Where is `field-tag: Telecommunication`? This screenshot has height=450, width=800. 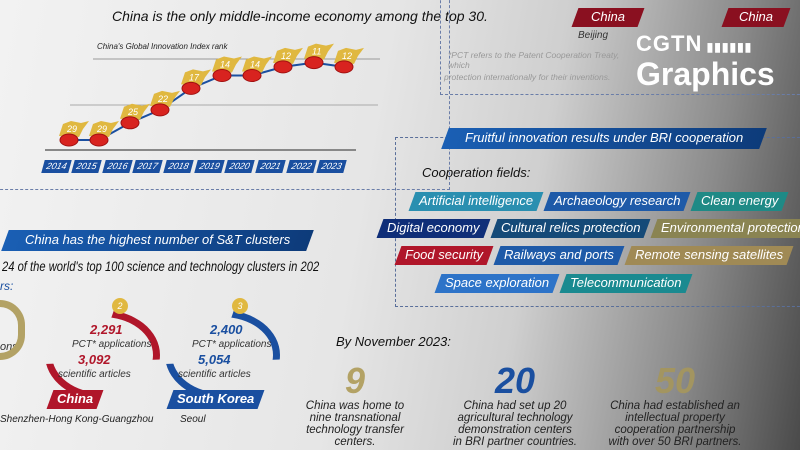
field-tag: Telecommunication is located at coordinates (625, 283).